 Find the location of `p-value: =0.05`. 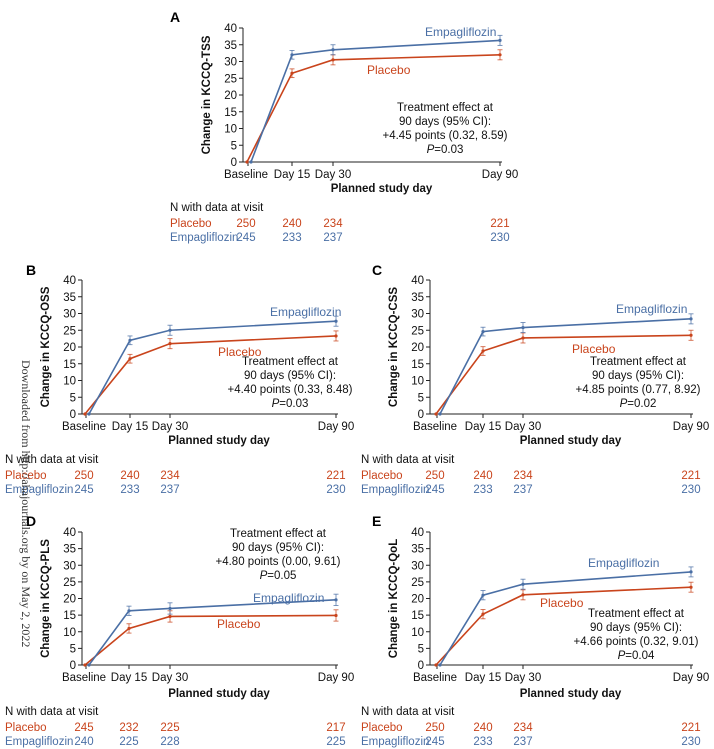

p-value: =0.05 is located at coordinates (281, 576).